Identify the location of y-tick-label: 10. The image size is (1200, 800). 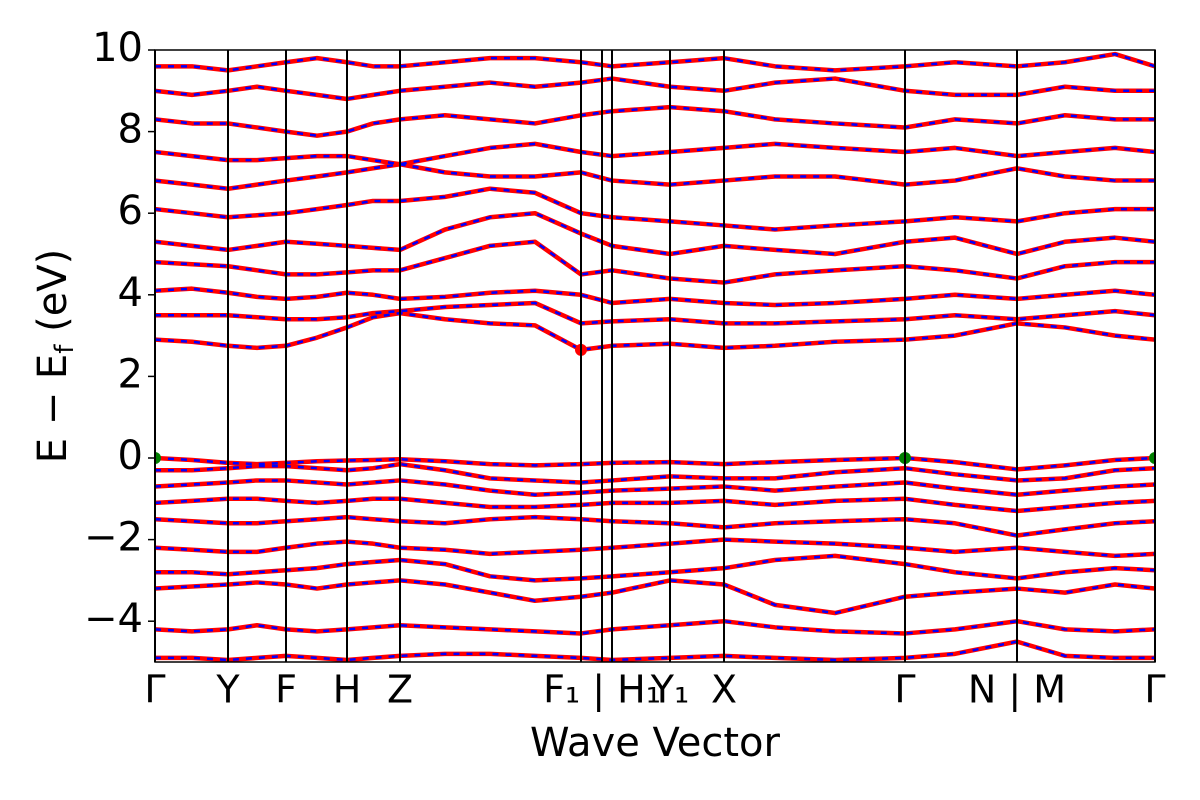
(117, 48).